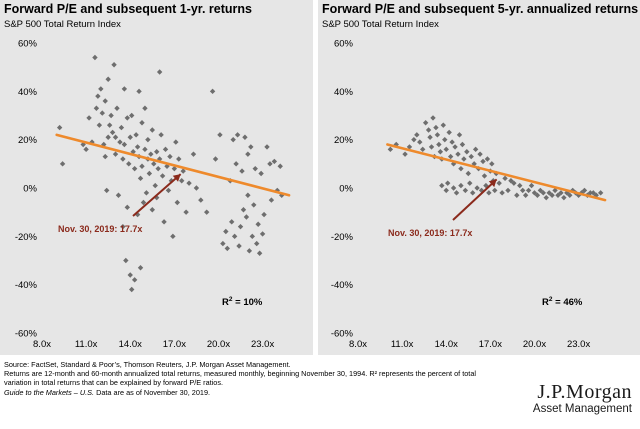 This screenshot has height=429, width=640. What do you see at coordinates (342, 334) in the screenshot?
I see `y-tick-label: -60%` at bounding box center [342, 334].